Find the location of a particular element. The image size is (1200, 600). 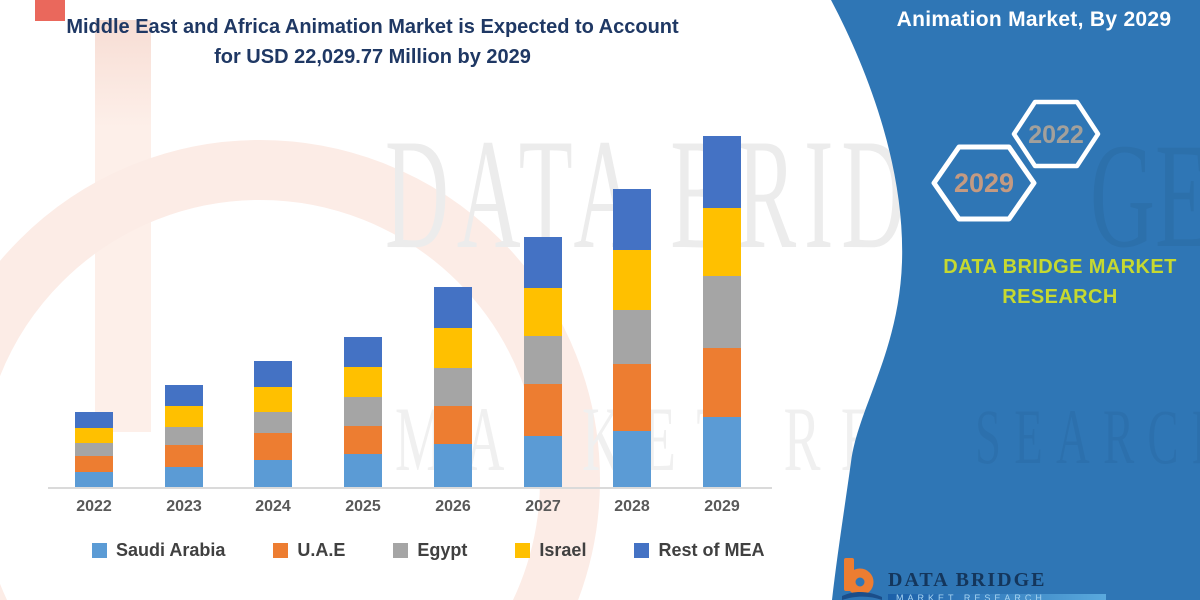

bar-segment-rest-of-mea-2025 is located at coordinates (363, 352).